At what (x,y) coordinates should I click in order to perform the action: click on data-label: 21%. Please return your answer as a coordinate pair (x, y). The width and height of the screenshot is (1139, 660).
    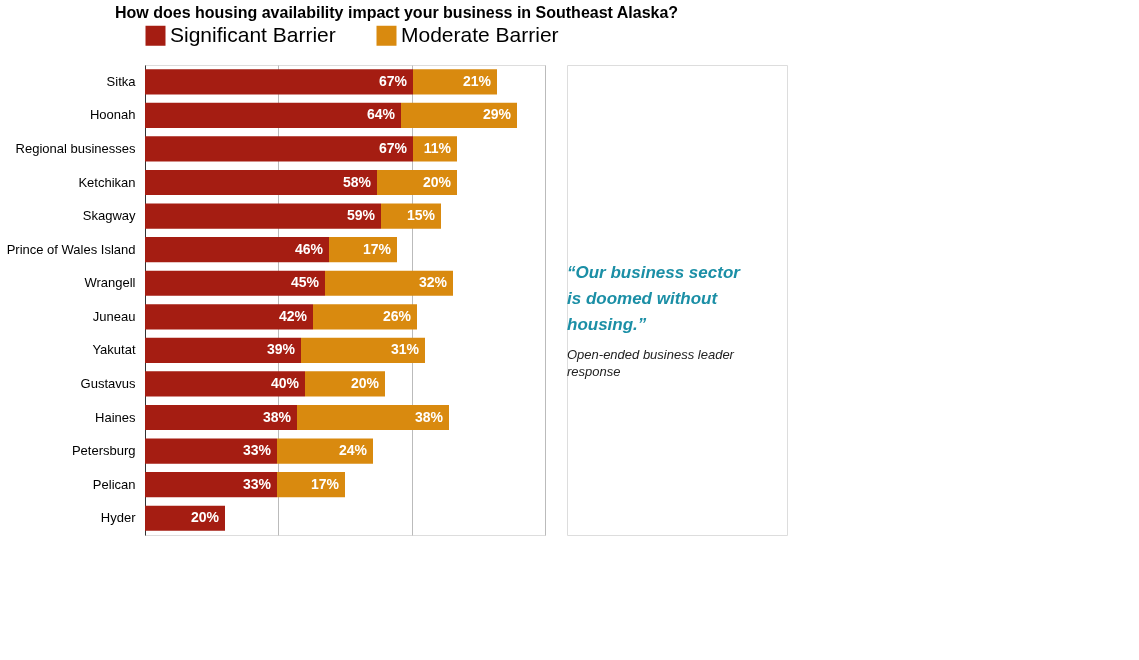
    Looking at the image, I should click on (477, 80).